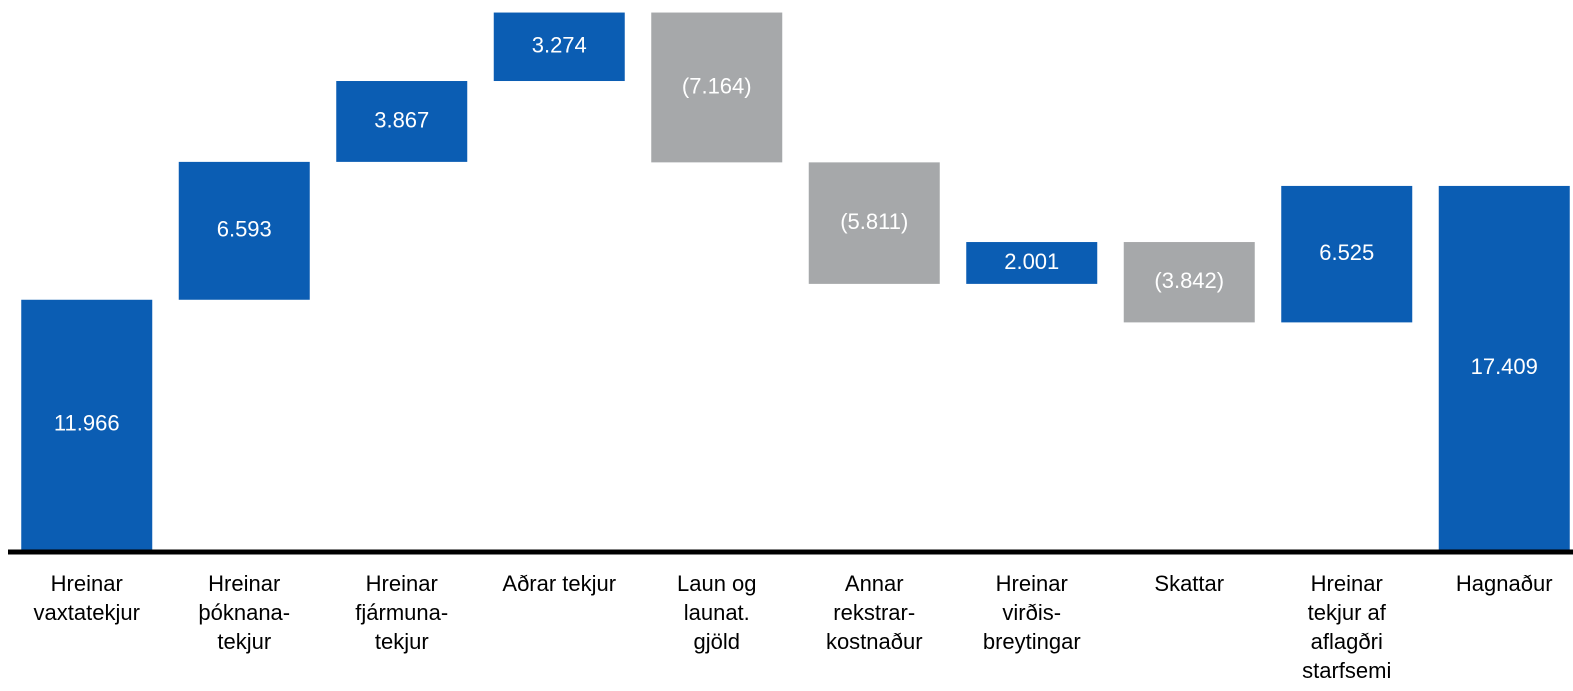 The width and height of the screenshot is (1573, 691). Describe the element at coordinates (1032, 641) in the screenshot. I see `x-tick-label: breytingar` at that location.